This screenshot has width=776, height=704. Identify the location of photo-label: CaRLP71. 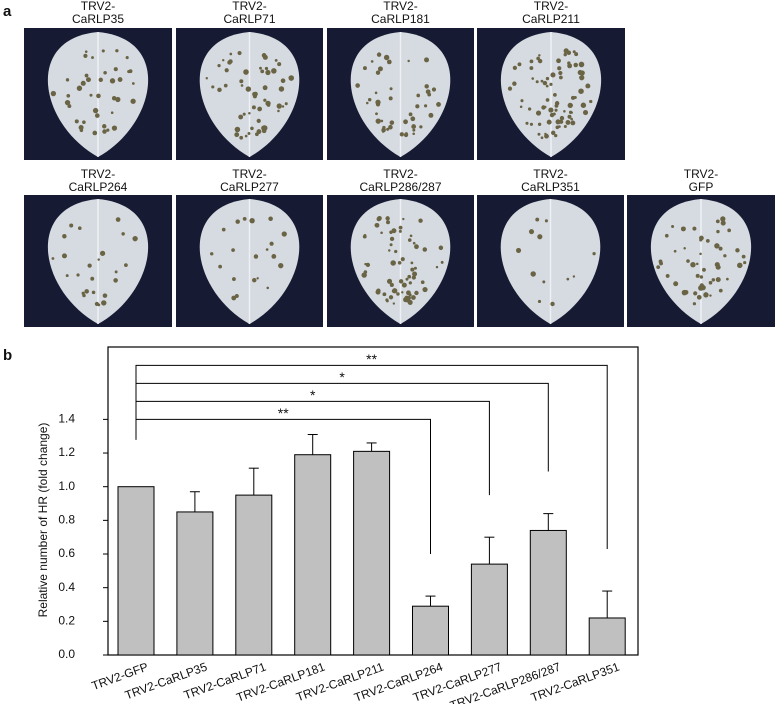
(249, 19).